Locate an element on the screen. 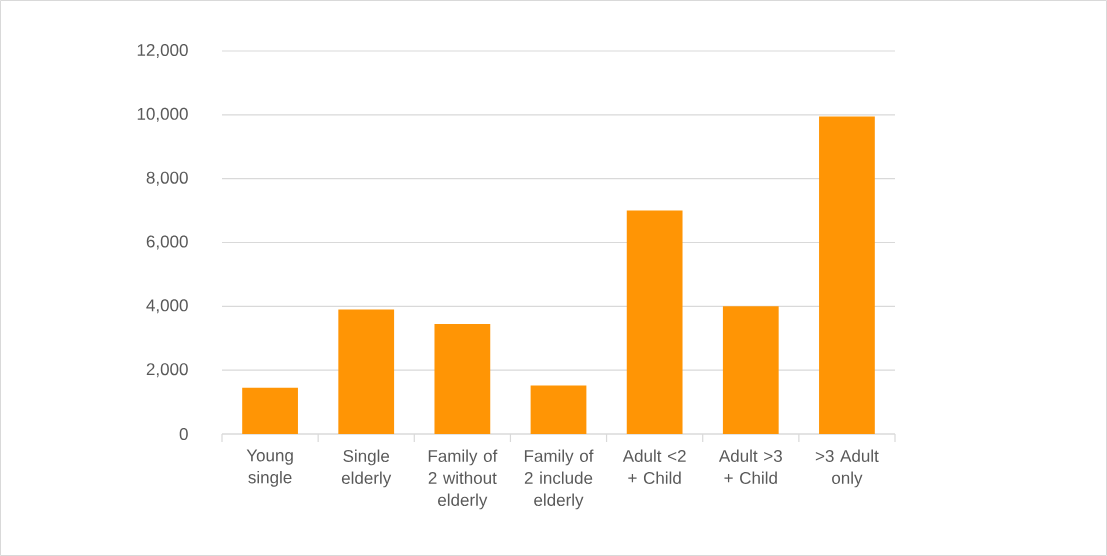 The image size is (1107, 556). x-tick-label: Family of 2 without elderly is located at coordinates (463, 479).